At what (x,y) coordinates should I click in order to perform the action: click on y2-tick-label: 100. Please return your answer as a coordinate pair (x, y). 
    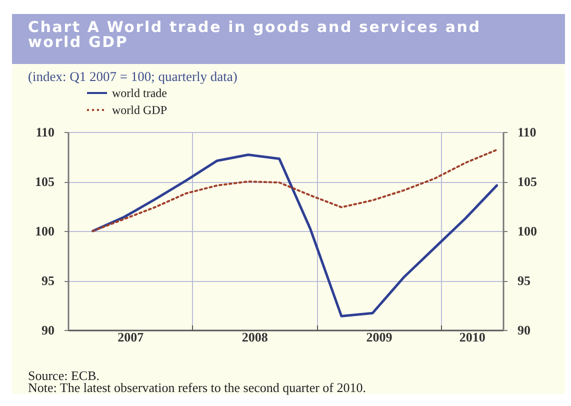
    Looking at the image, I should click on (527, 231).